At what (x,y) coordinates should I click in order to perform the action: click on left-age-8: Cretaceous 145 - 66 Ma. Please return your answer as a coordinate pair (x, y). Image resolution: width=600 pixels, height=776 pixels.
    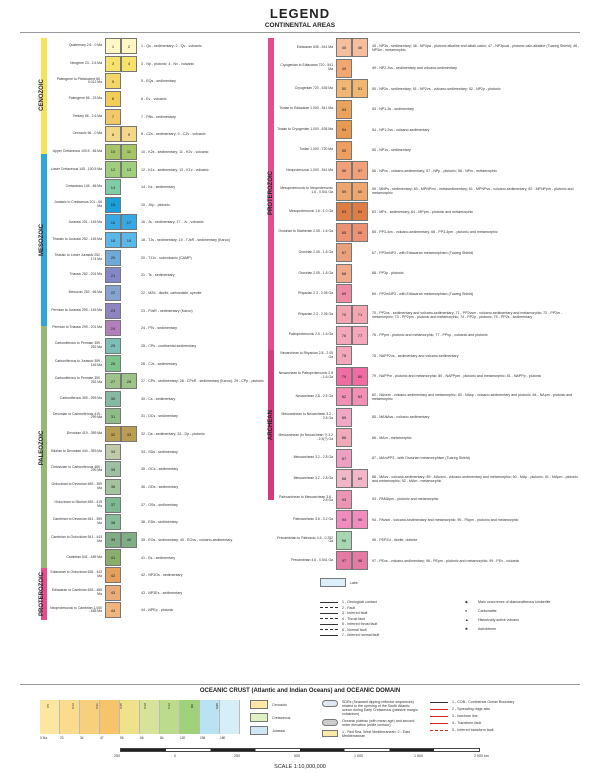
    Looking at the image, I should click on (83, 186).